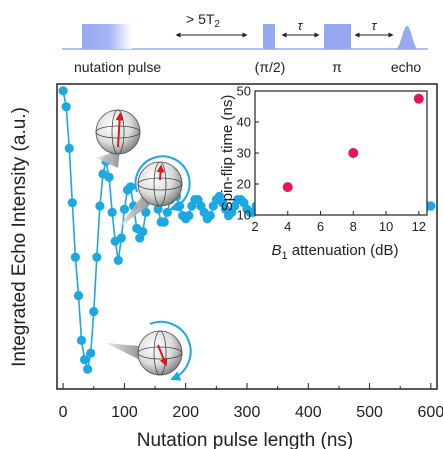 The width and height of the screenshot is (443, 449). What do you see at coordinates (245, 439) in the screenshot?
I see `main-x-axis-label: Nutation pulse length (ns)` at bounding box center [245, 439].